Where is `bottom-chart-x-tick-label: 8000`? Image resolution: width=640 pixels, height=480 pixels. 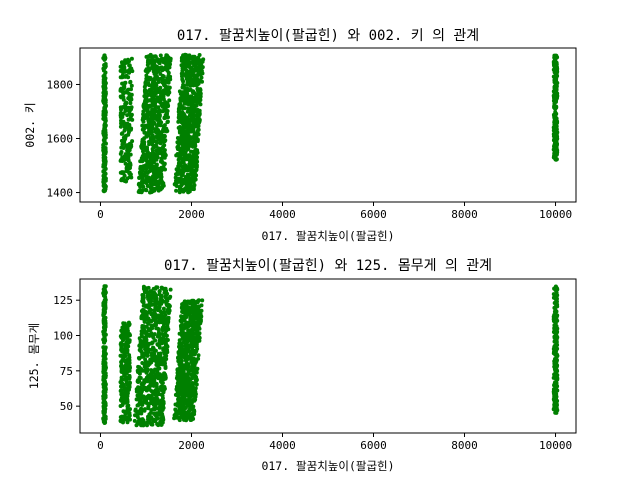 bottom-chart-x-tick-label: 8000 is located at coordinates (464, 445).